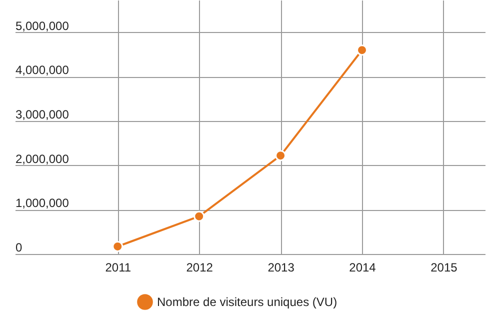  I want to click on x-tick-label: 2012, so click(200, 267).